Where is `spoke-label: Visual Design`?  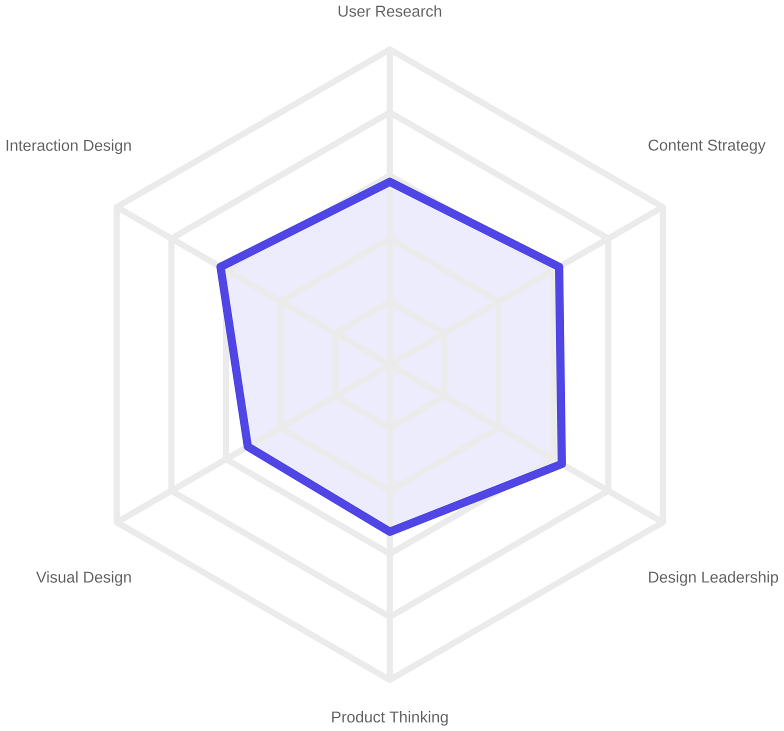
spoke-label: Visual Design is located at coordinates (83, 578).